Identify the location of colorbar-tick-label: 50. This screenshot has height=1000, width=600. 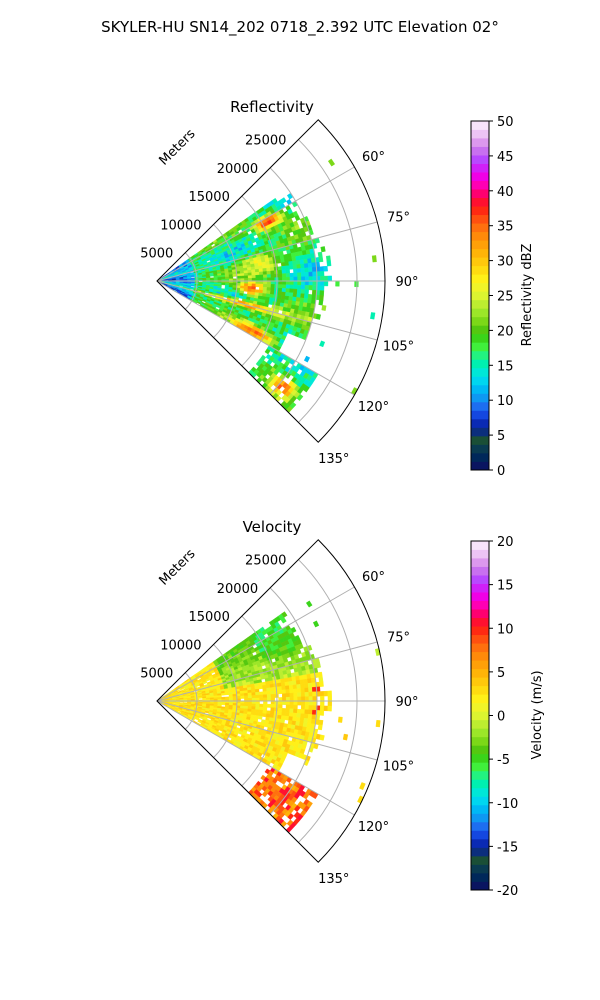
(505, 122).